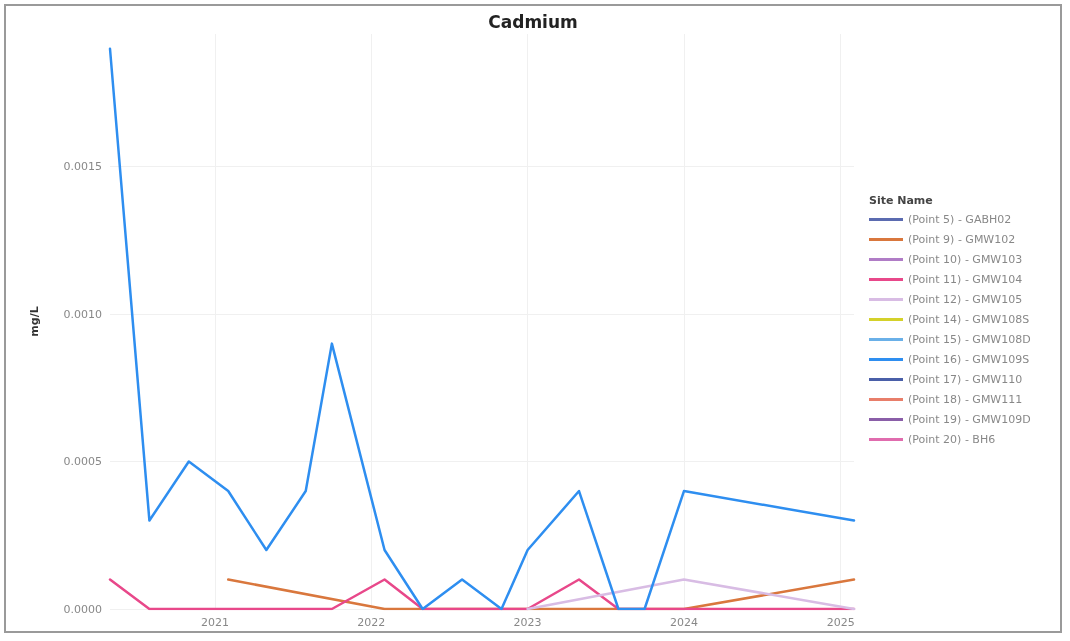 The image size is (1070, 641). What do you see at coordinates (965, 299) in the screenshot?
I see `legend-label: (Point 12) - GMW105` at bounding box center [965, 299].